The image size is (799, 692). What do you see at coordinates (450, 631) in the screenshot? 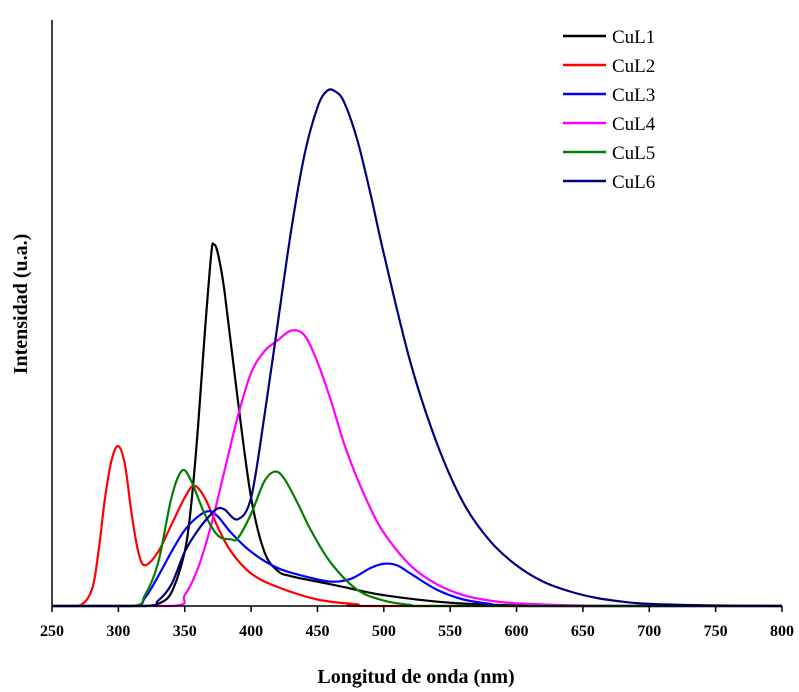
I see `x-tick-label: 550` at bounding box center [450, 631].